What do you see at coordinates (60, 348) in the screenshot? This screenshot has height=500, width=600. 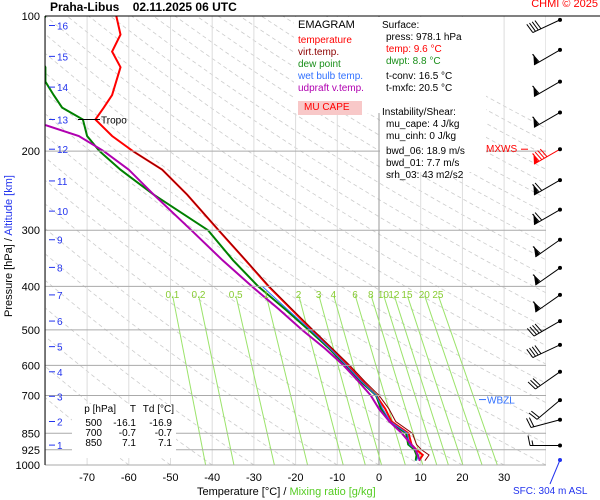 I see `altitude-label: 5` at bounding box center [60, 348].